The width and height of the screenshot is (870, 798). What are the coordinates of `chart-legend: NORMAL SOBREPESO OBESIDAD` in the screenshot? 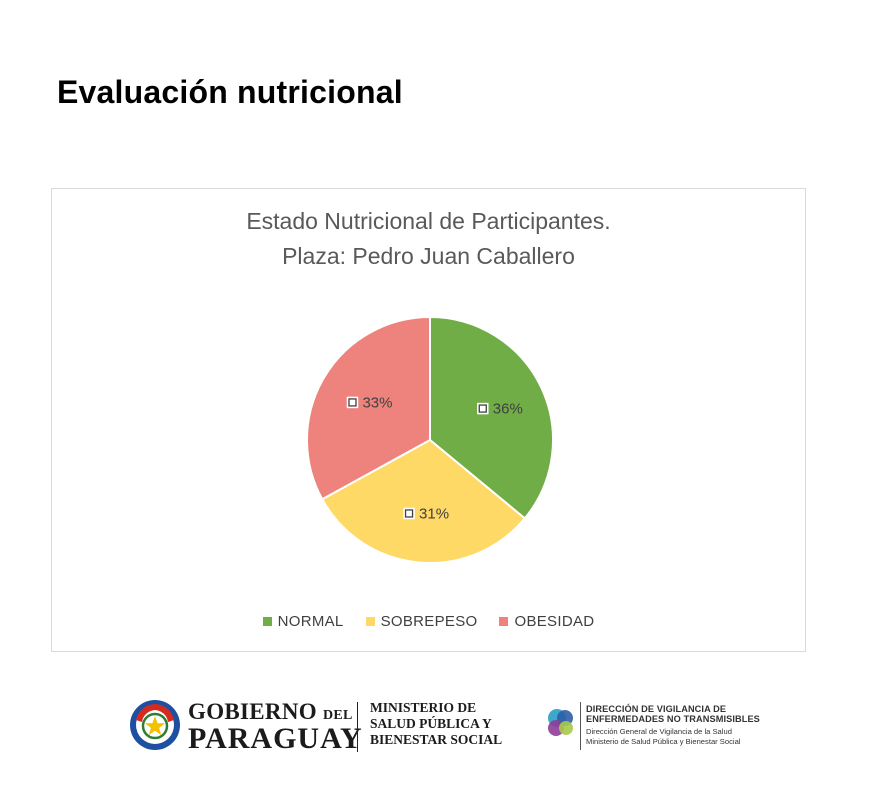 It's located at (428, 621).